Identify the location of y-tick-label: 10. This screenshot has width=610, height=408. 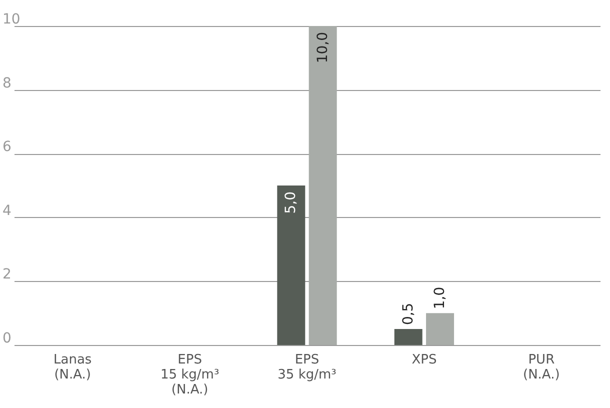
(11, 20).